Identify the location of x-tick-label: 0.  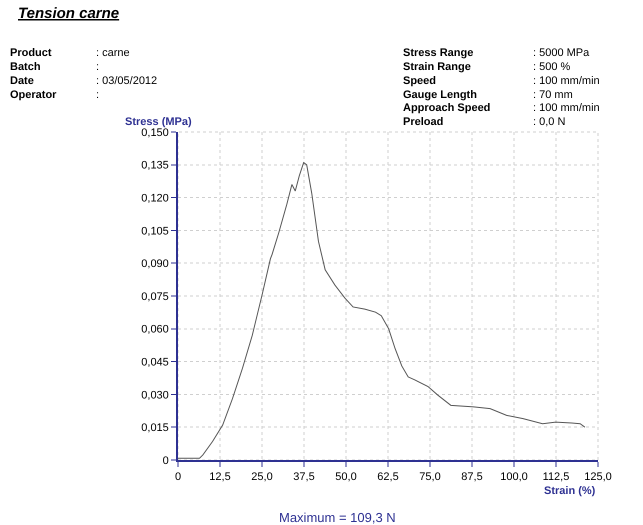
(178, 477).